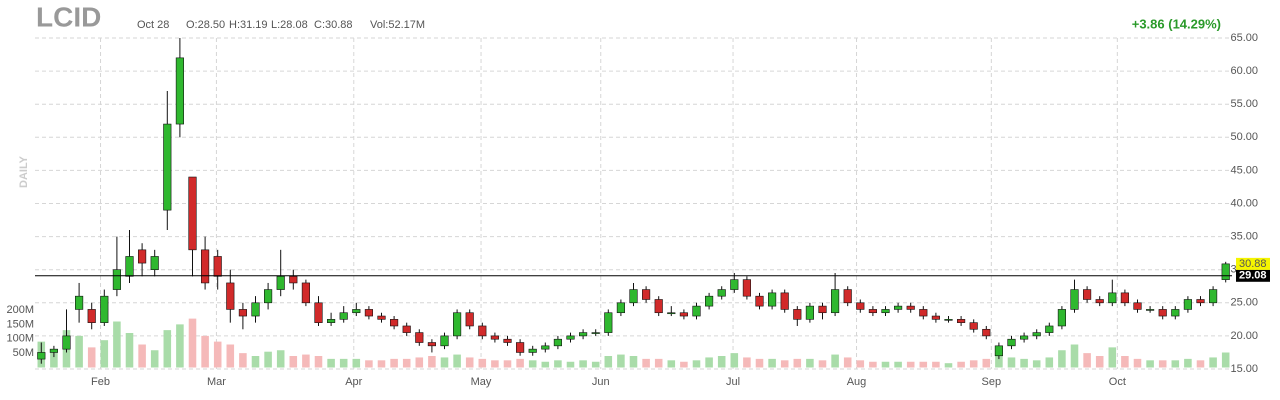 This screenshot has width=1280, height=400. Describe the element at coordinates (1244, 369) in the screenshot. I see `y-tick-label: 15.00` at that location.